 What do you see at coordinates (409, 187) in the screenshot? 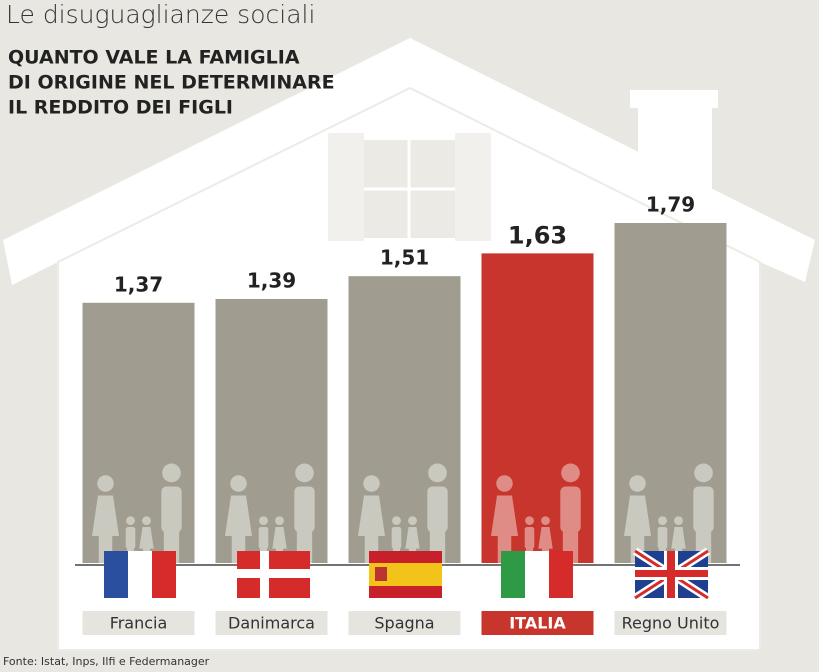
I see `window` at bounding box center [409, 187].